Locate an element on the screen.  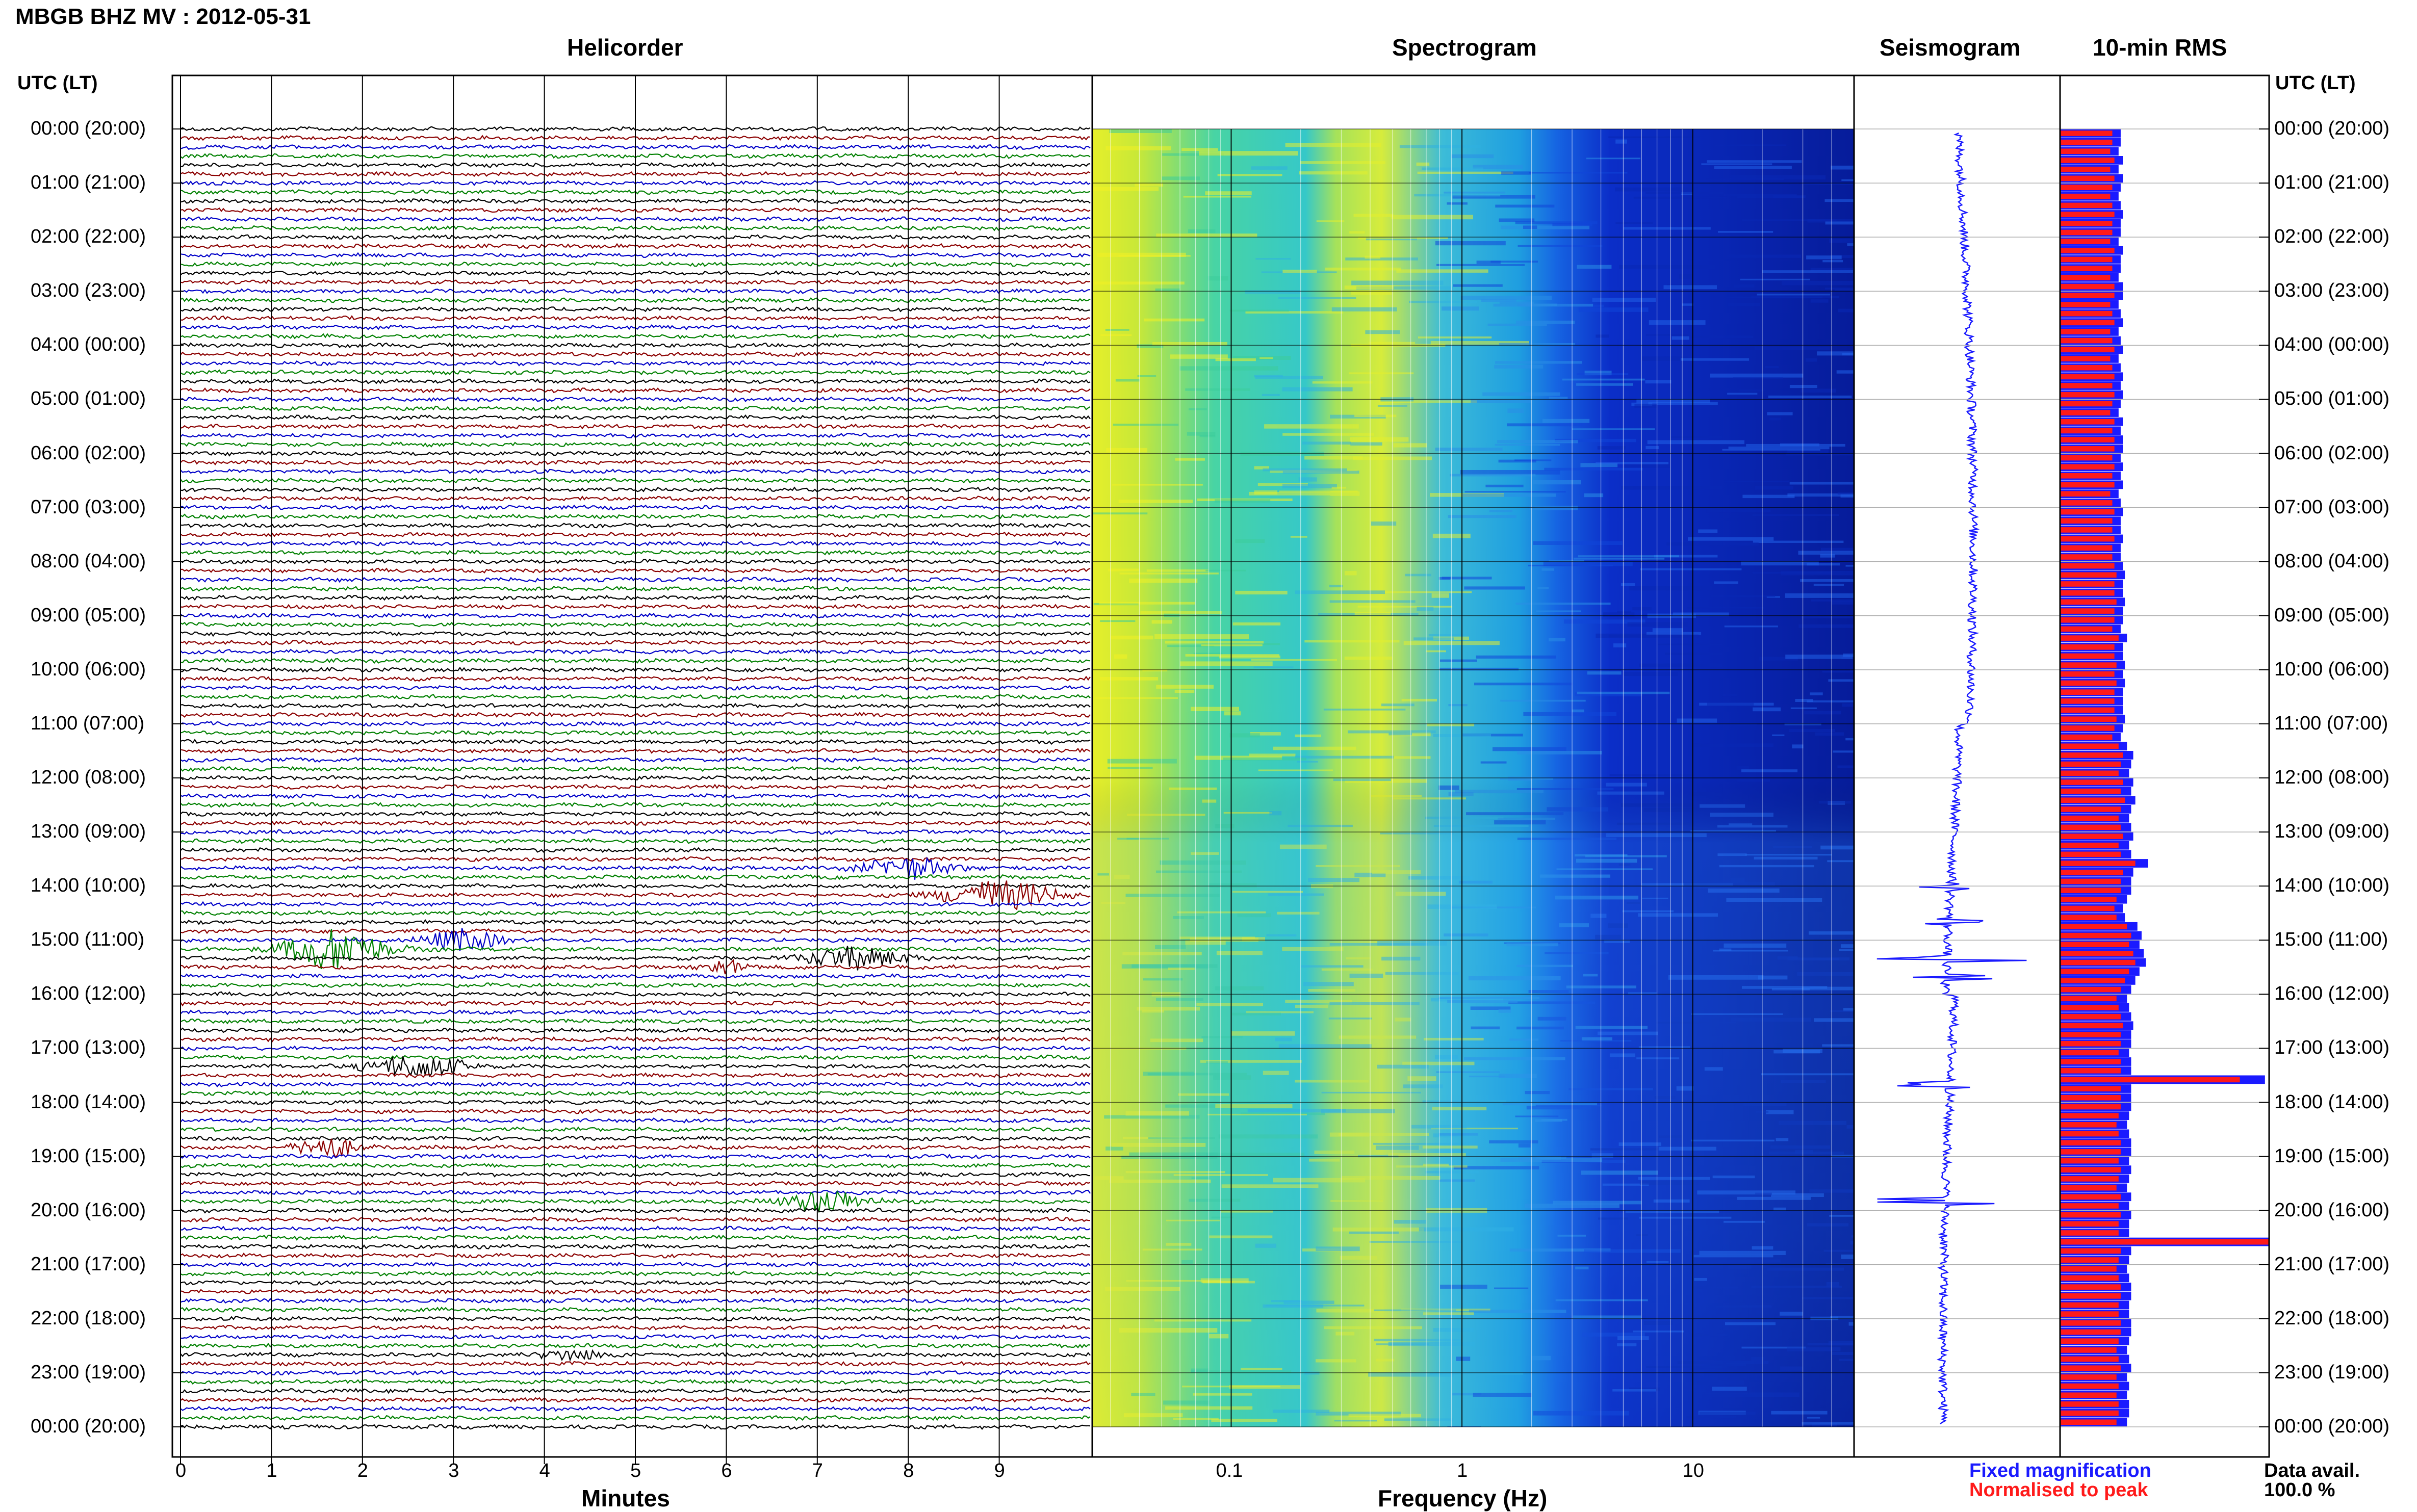
data-avail-label: Data avail. is located at coordinates (2312, 1470).